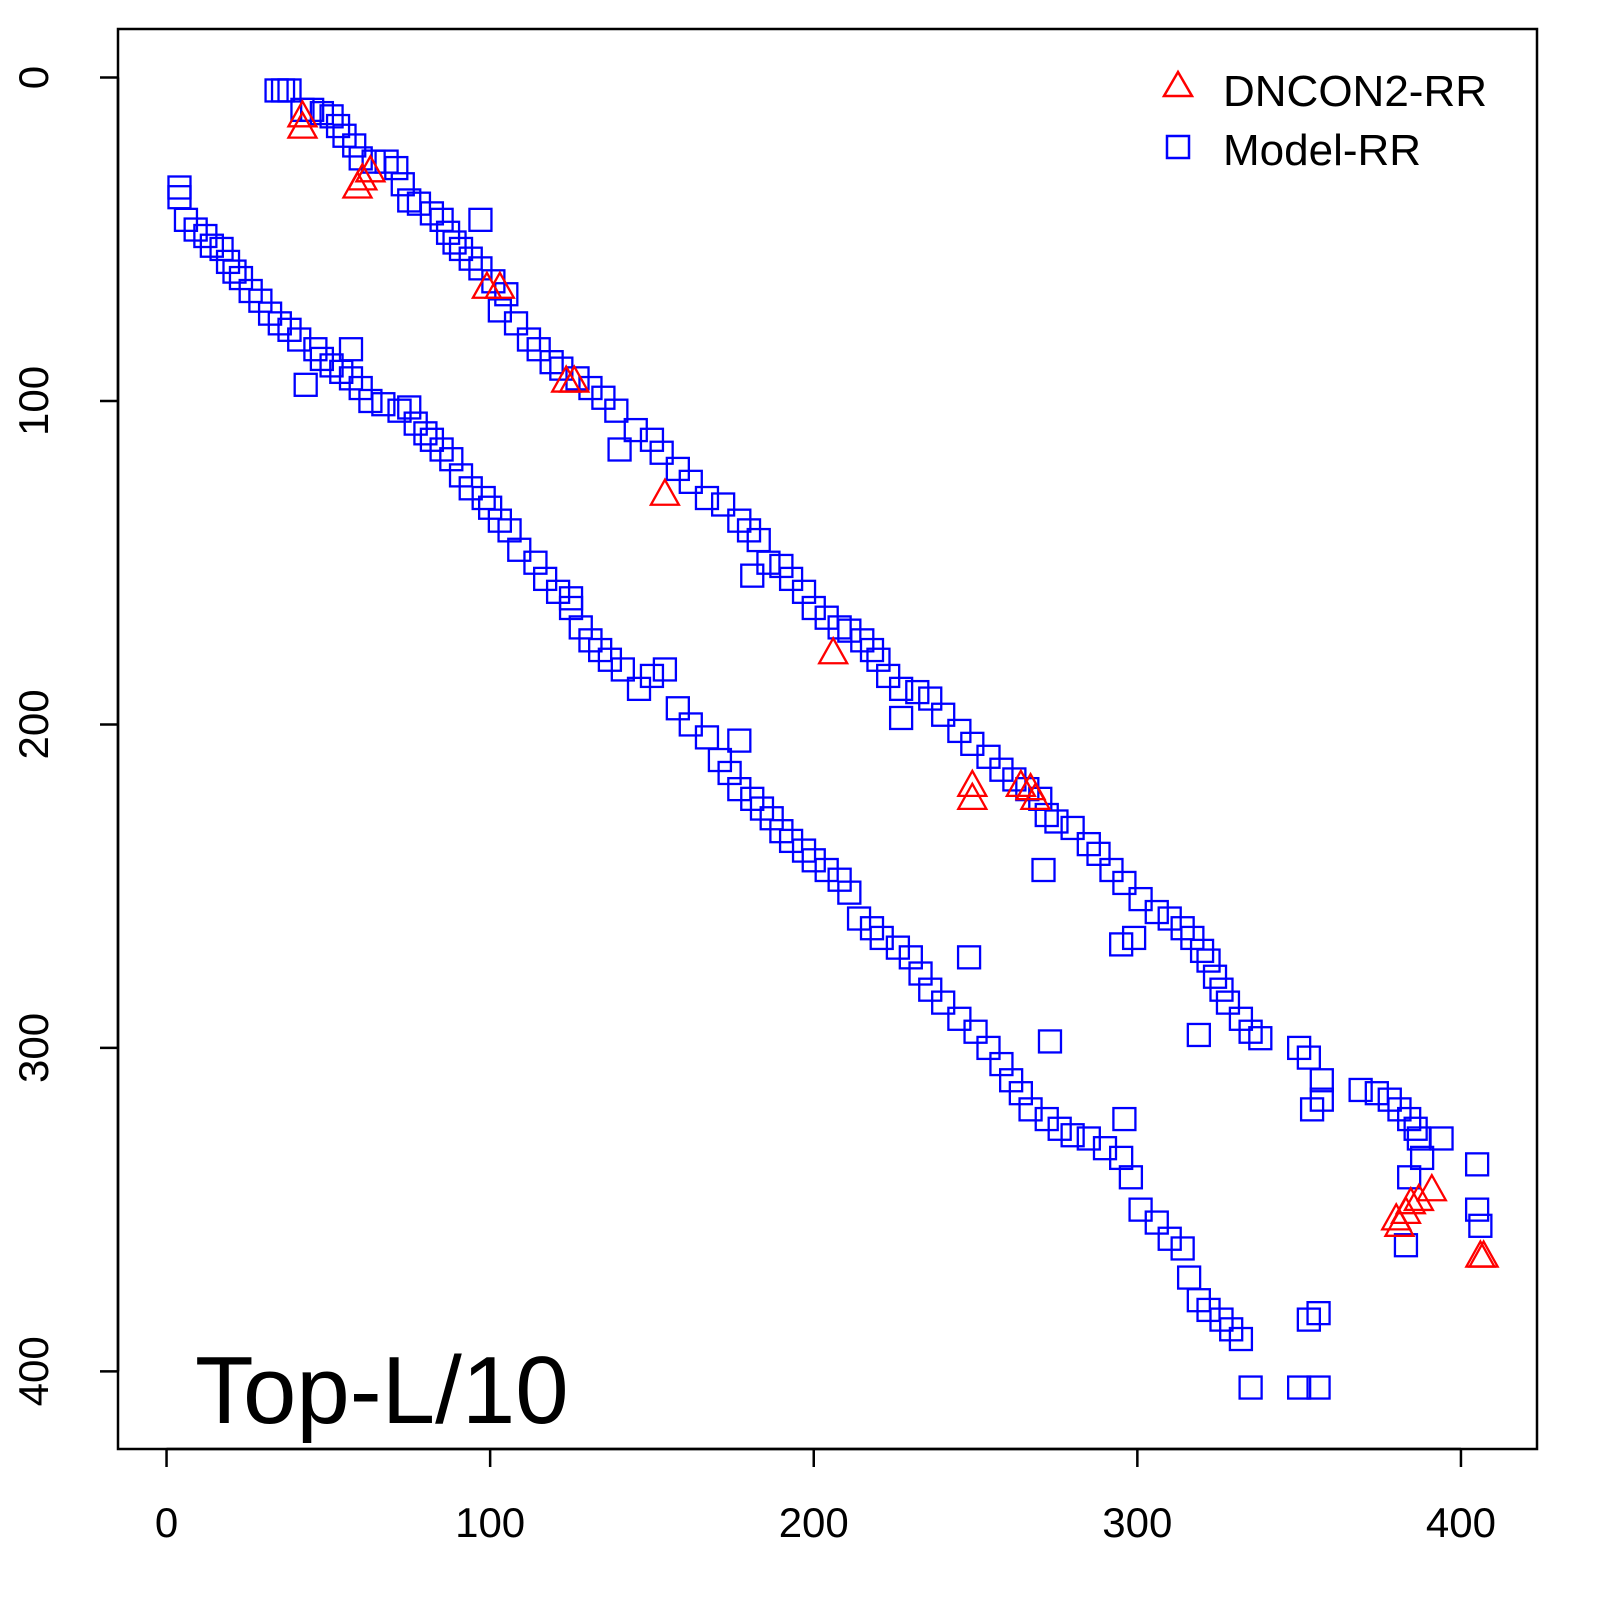 The height and width of the screenshot is (1600, 1600). I want to click on legend-label-model-rr: Model-RR, so click(1322, 150).